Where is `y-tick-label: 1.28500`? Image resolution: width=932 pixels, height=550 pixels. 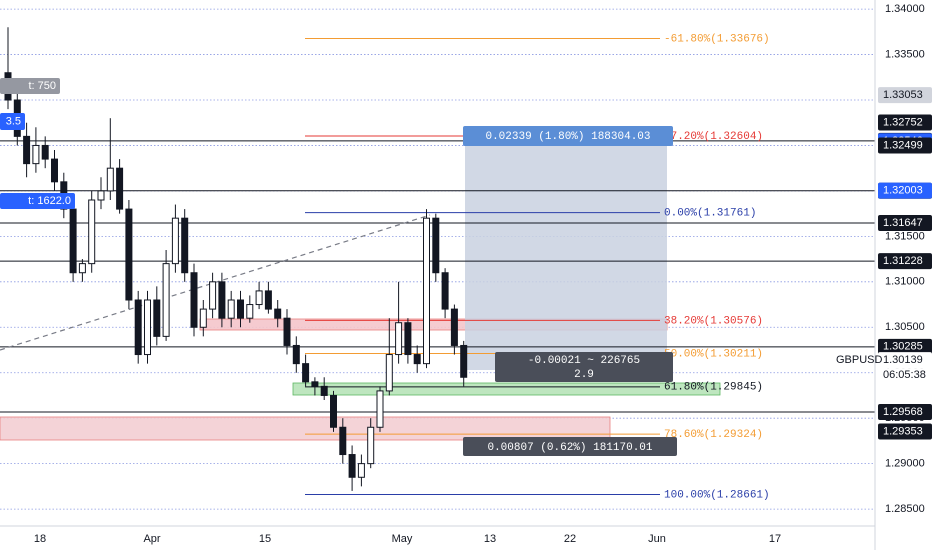
y-tick-label: 1.28500 is located at coordinates (905, 509).